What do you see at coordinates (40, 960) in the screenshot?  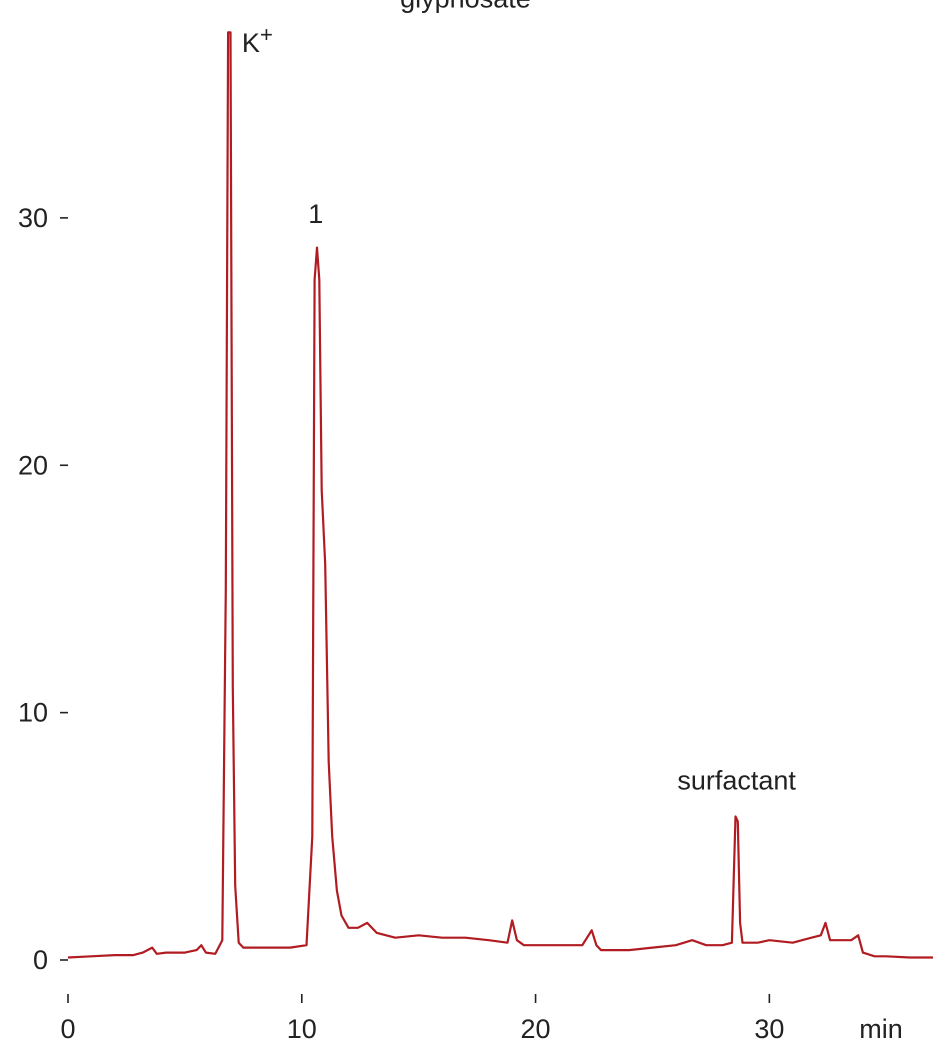 I see `y-tick-label: 0` at bounding box center [40, 960].